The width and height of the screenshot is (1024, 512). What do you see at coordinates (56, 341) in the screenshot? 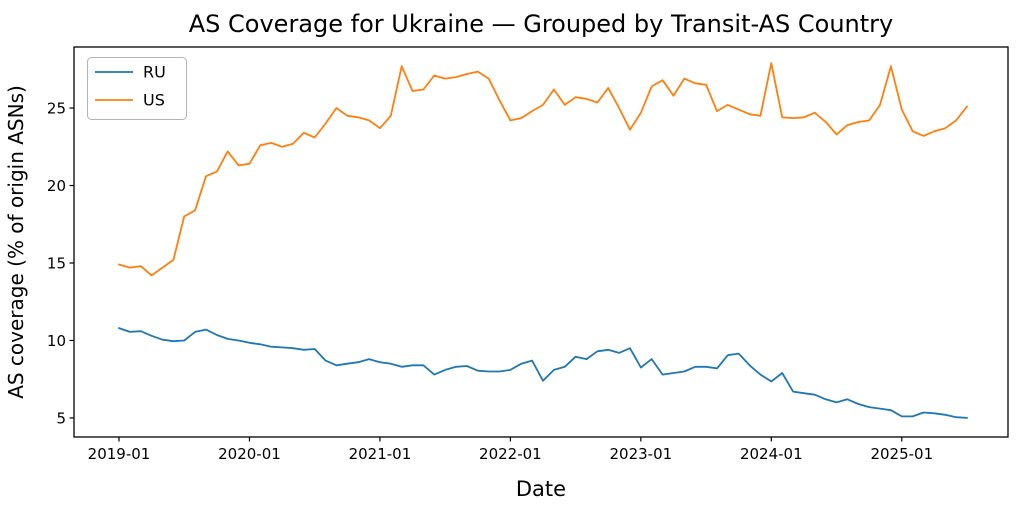
I see `y-tick-label: 10` at bounding box center [56, 341].